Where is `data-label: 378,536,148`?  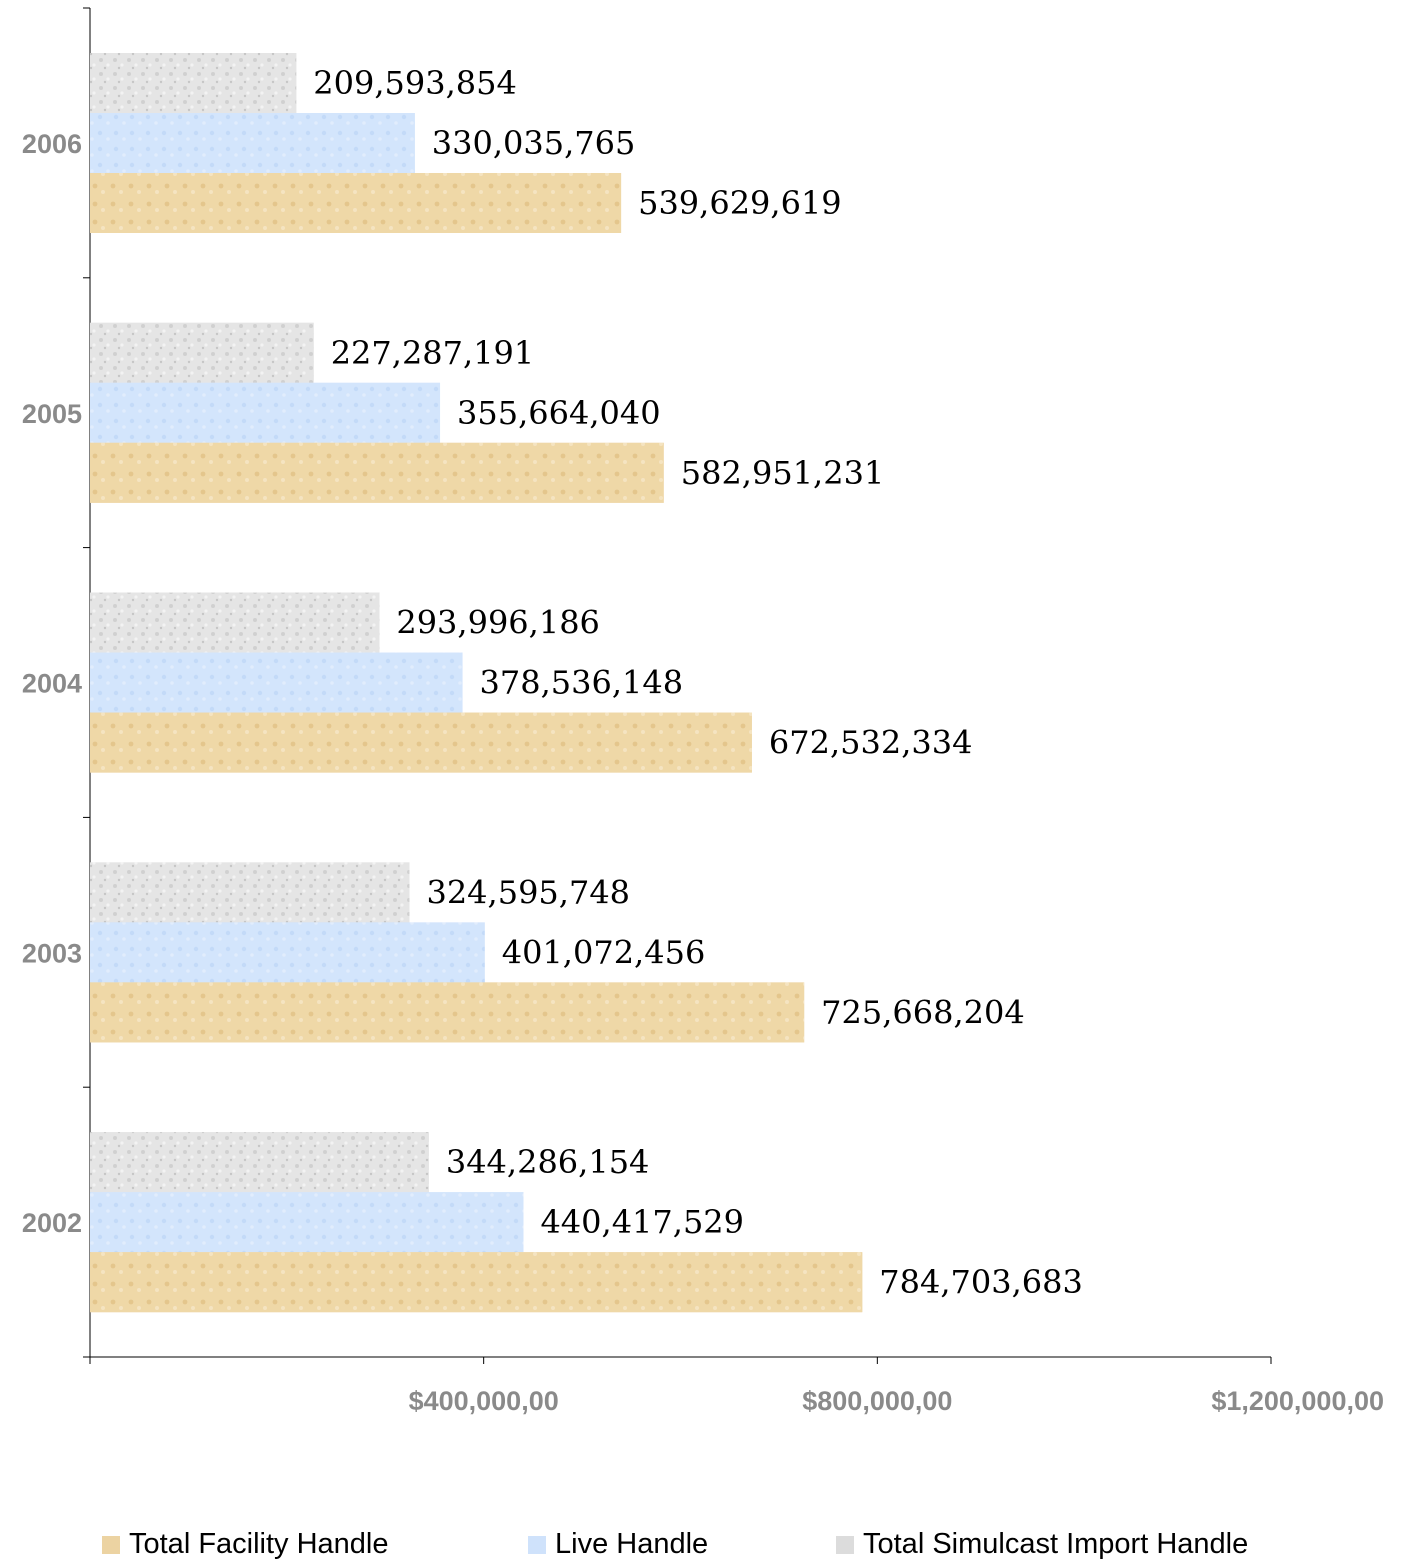 data-label: 378,536,148 is located at coordinates (582, 683).